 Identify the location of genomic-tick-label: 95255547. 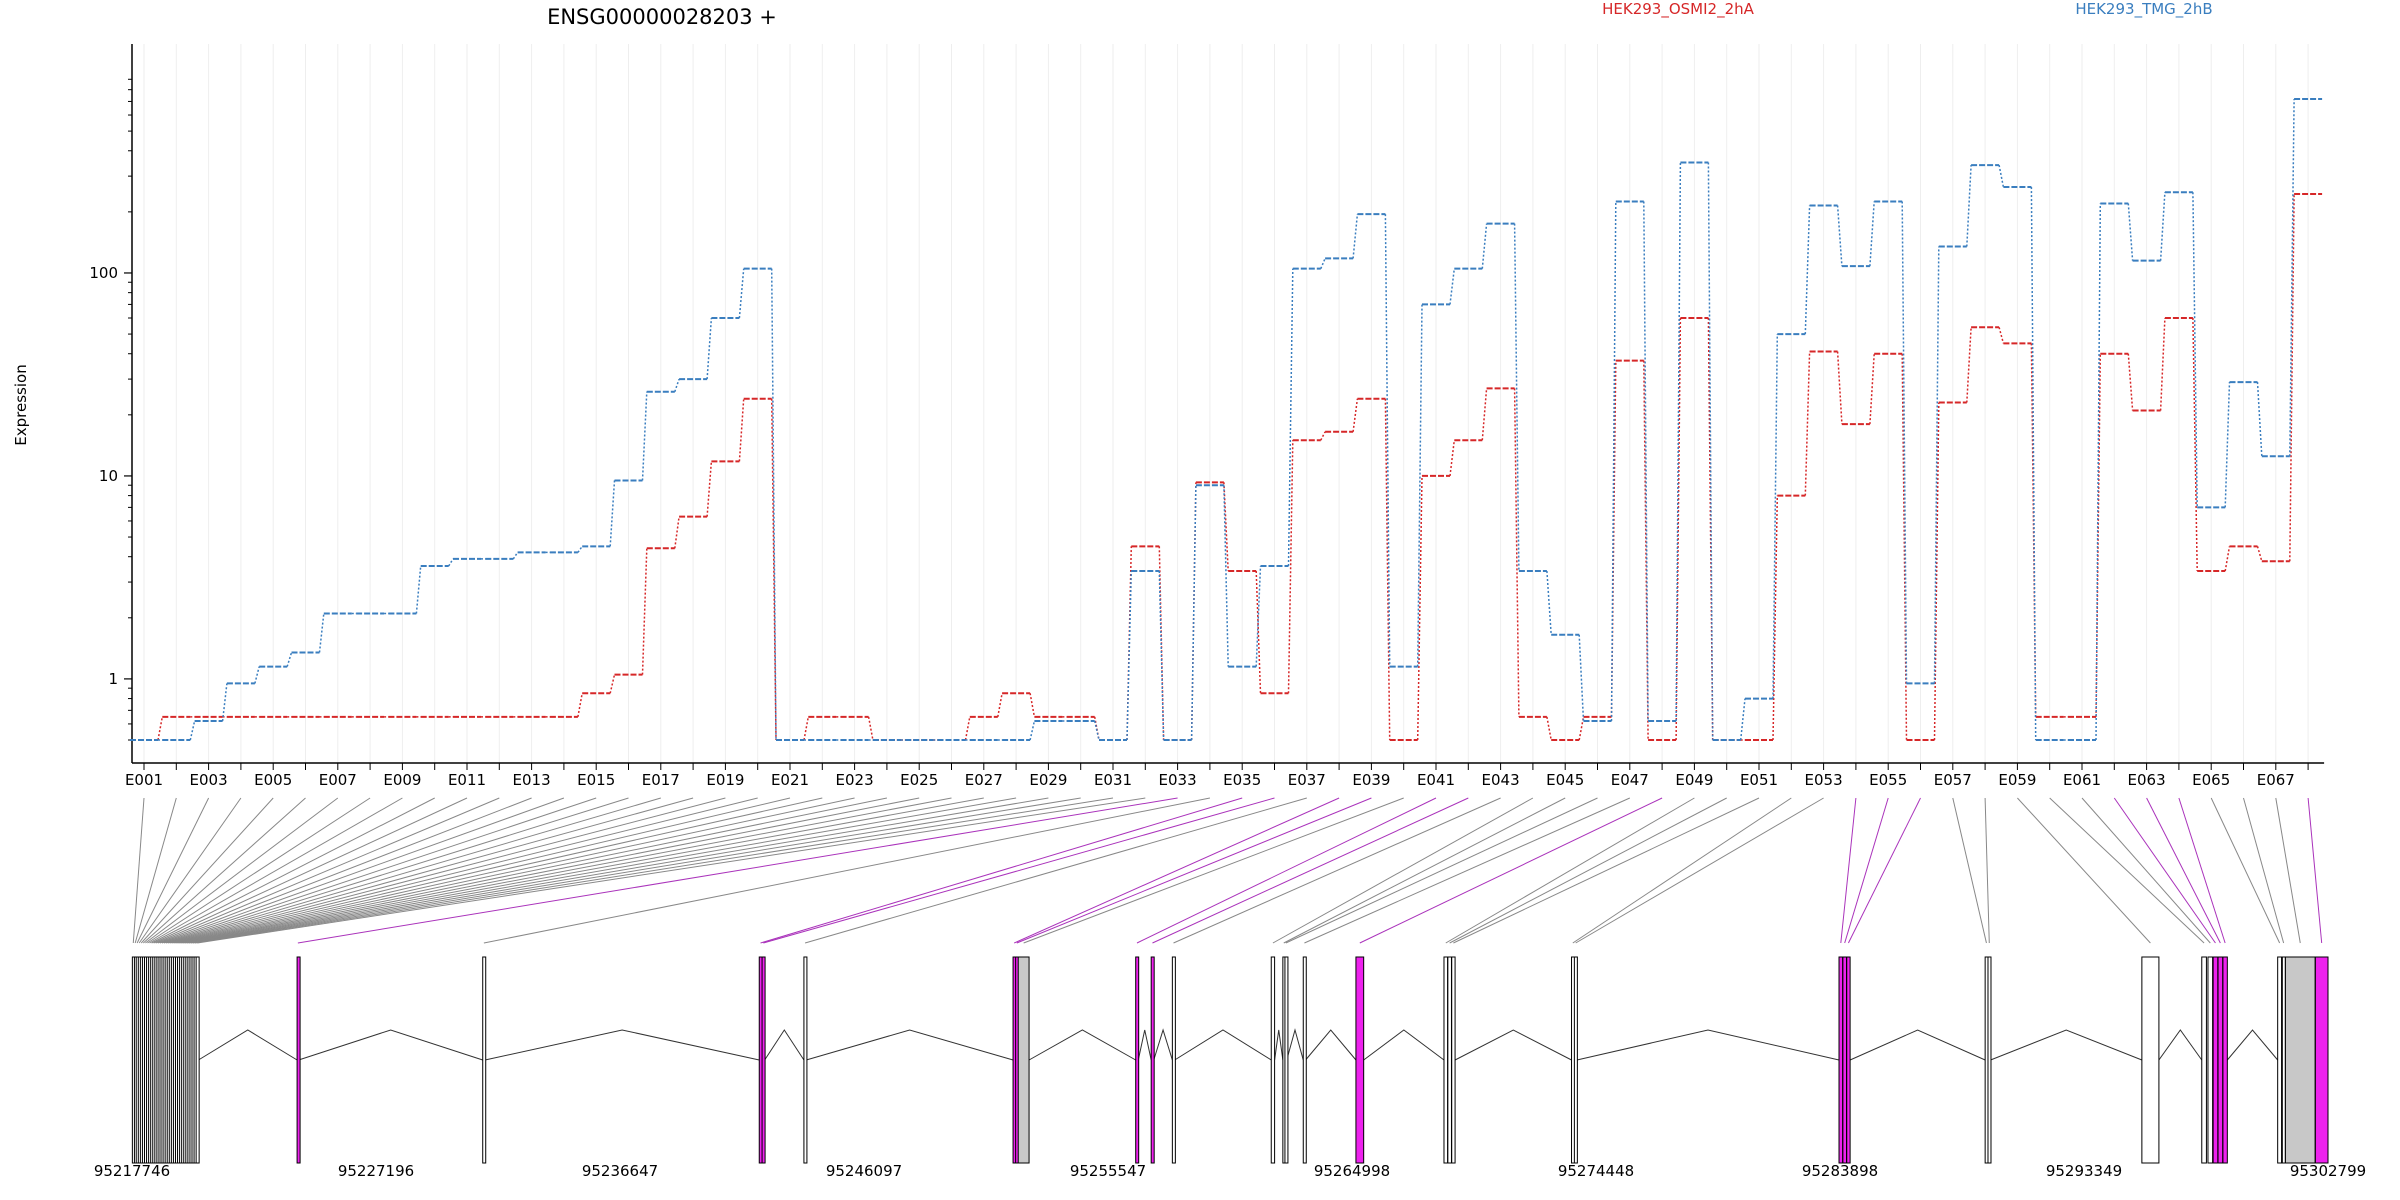
(1108, 1171).